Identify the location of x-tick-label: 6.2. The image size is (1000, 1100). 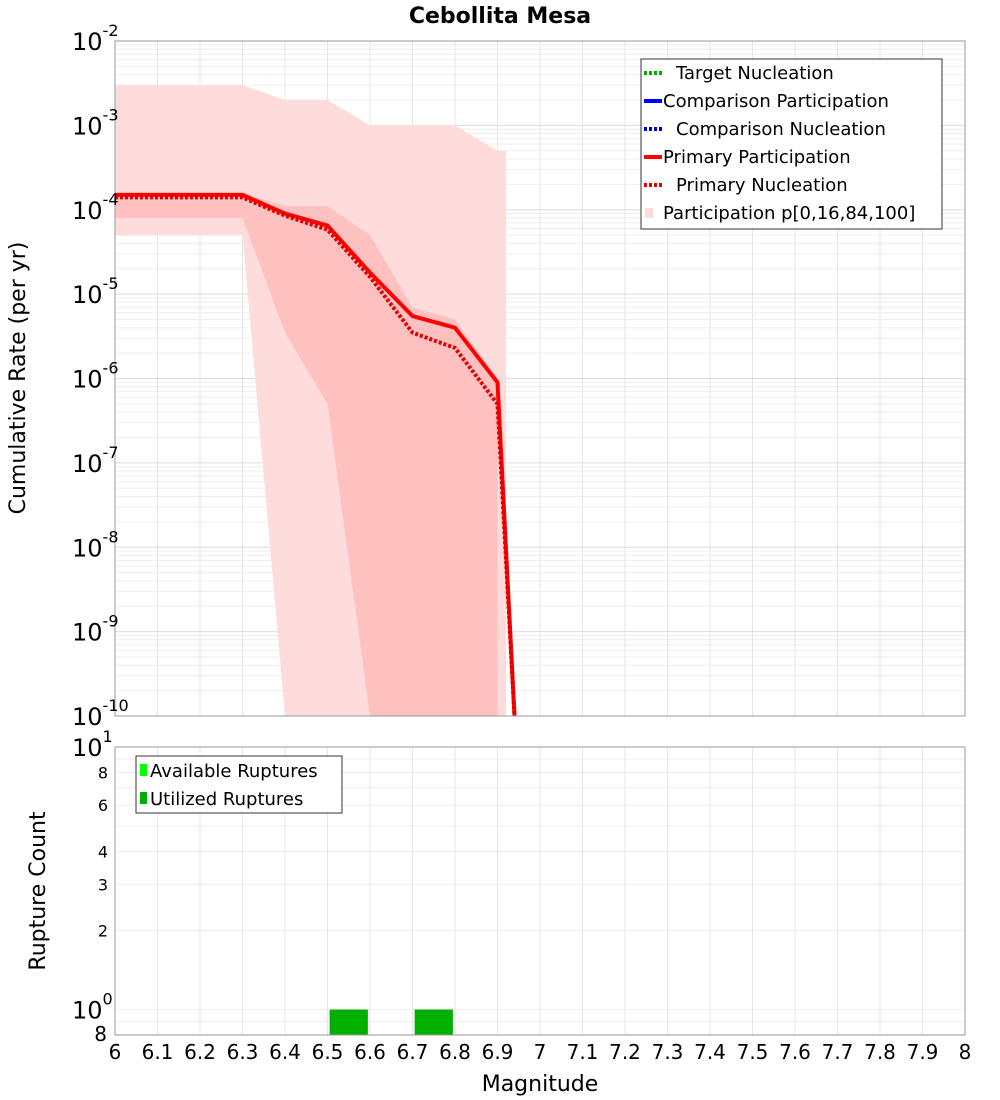
(200, 1052).